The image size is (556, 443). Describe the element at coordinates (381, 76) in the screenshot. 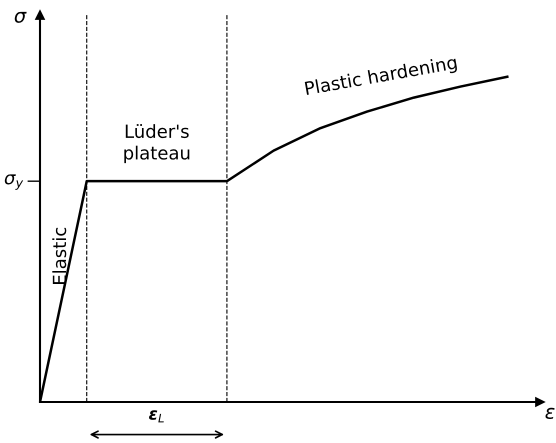

I see `annotation: Plastic hardening` at that location.